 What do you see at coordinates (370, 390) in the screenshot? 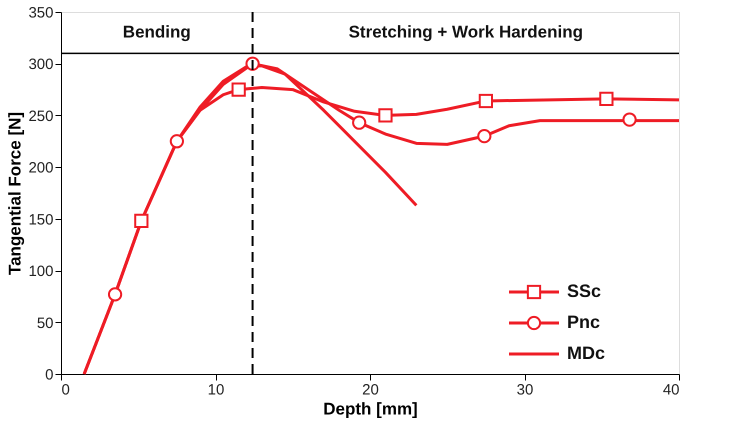
I see `x-tick-label: 20` at bounding box center [370, 390].